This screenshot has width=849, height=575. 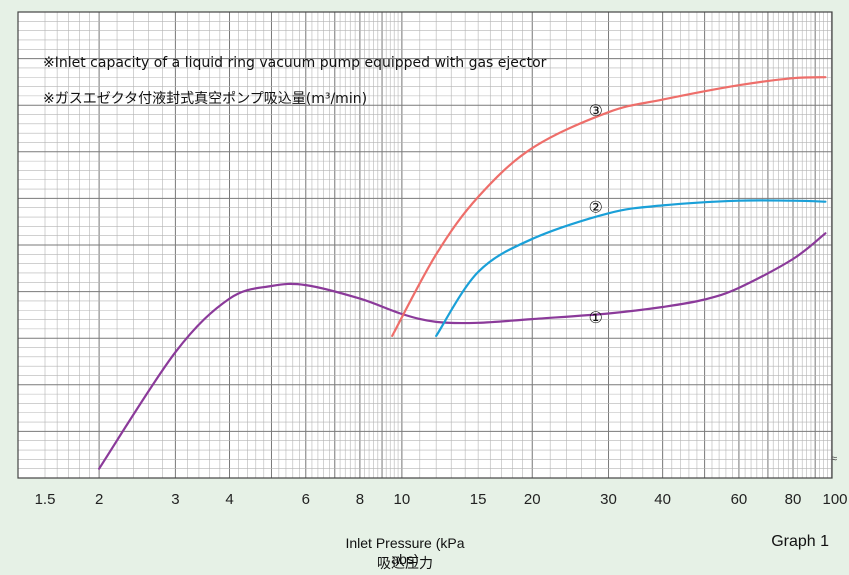 What do you see at coordinates (596, 317) in the screenshot?
I see `series-label-1: ①` at bounding box center [596, 317].